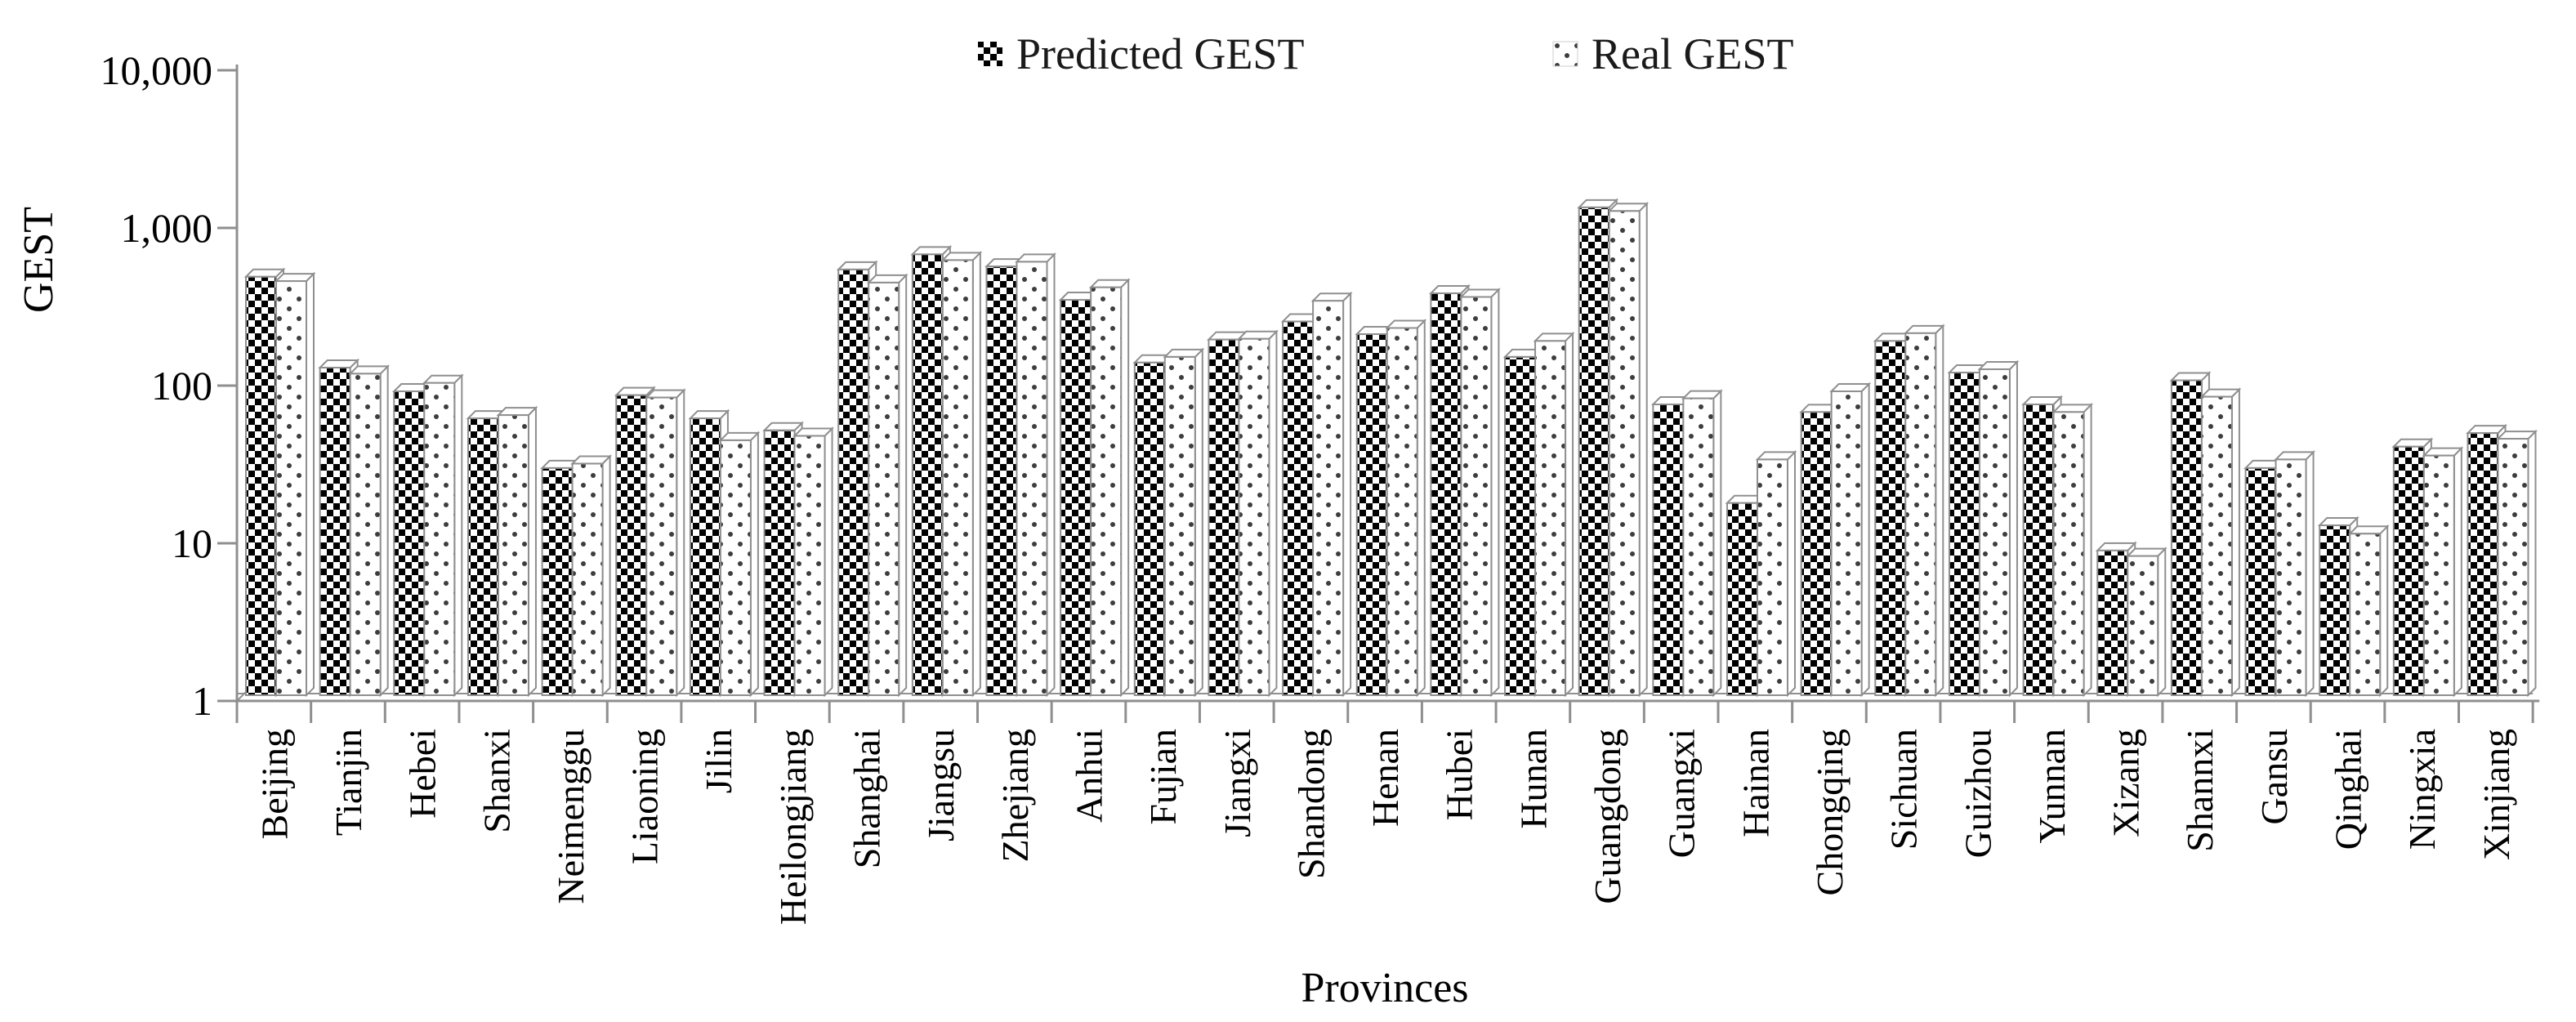 Image resolution: width=2576 pixels, height=1022 pixels. What do you see at coordinates (1977, 793) in the screenshot?
I see `x-tick-label-Guizhou: Guizhou` at bounding box center [1977, 793].